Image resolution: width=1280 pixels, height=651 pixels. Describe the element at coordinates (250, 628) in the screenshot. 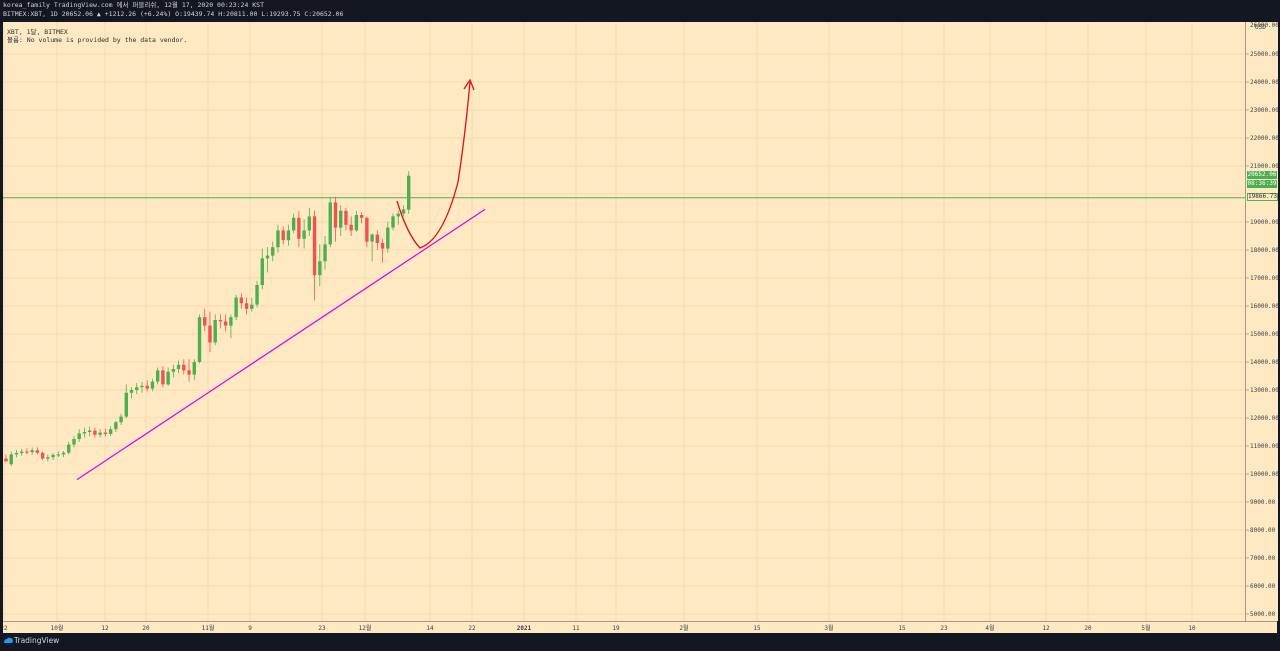

I see `x-tick-label: 9` at that location.